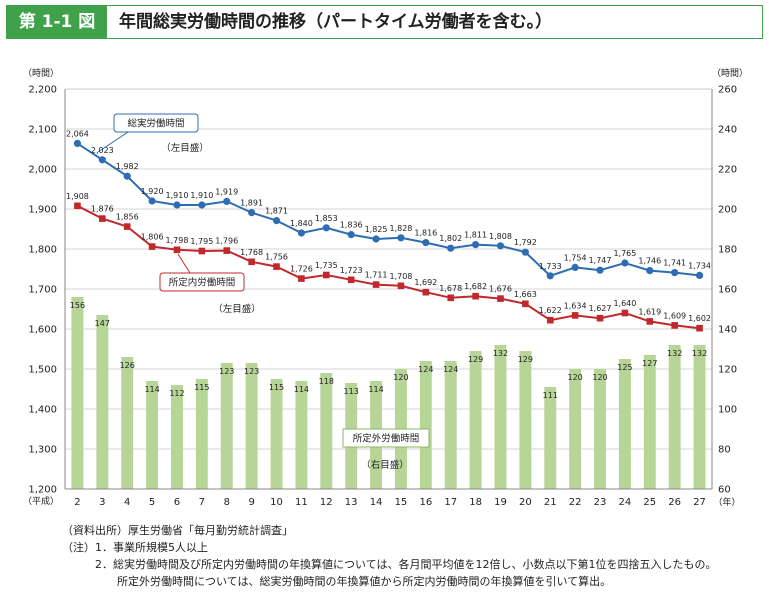 The height and width of the screenshot is (600, 769). What do you see at coordinates (42, 130) in the screenshot?
I see `left-tick-label: 2,100` at bounding box center [42, 130].